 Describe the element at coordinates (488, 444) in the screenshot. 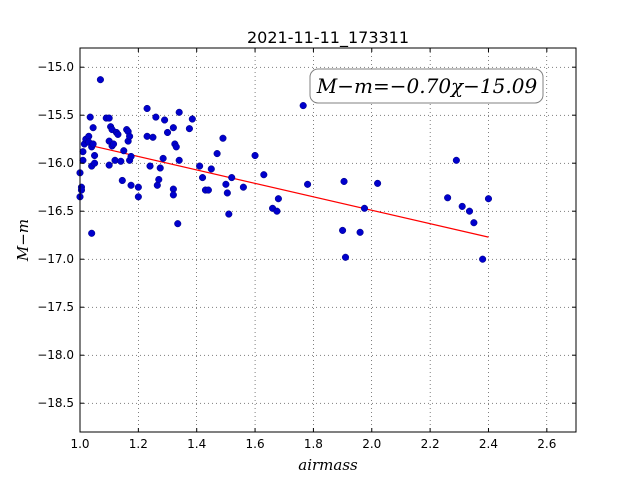

I see `x-tick-label: 2.4` at that location.